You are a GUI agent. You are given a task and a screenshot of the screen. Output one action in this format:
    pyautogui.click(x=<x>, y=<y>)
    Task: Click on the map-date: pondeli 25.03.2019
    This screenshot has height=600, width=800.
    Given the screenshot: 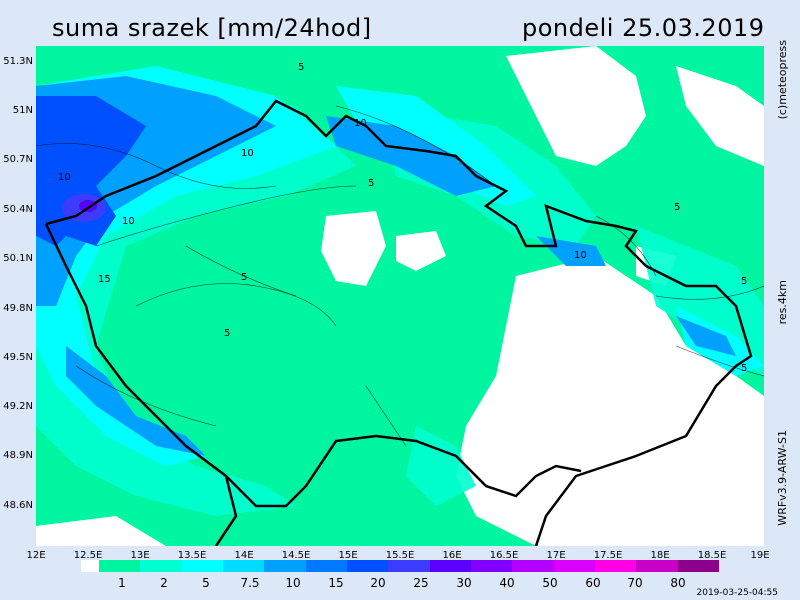 What is the action you would take?
    pyautogui.click(x=643, y=28)
    